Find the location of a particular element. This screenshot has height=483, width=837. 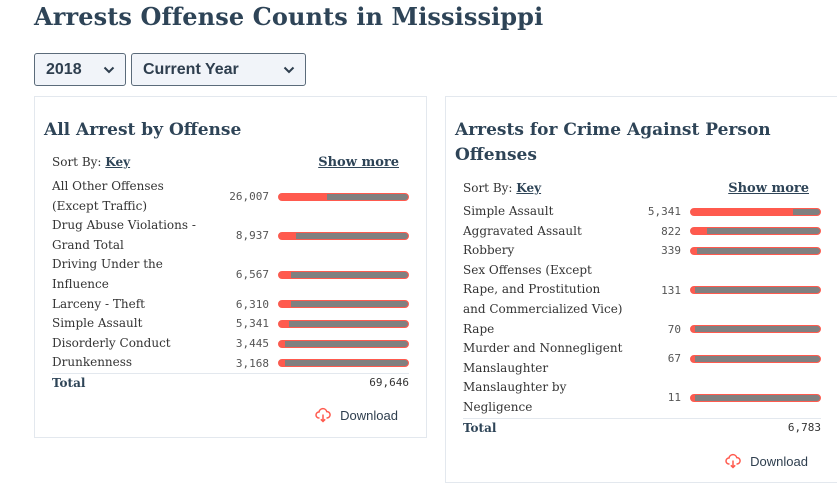

offense-label: Drunkenness is located at coordinates (92, 362).